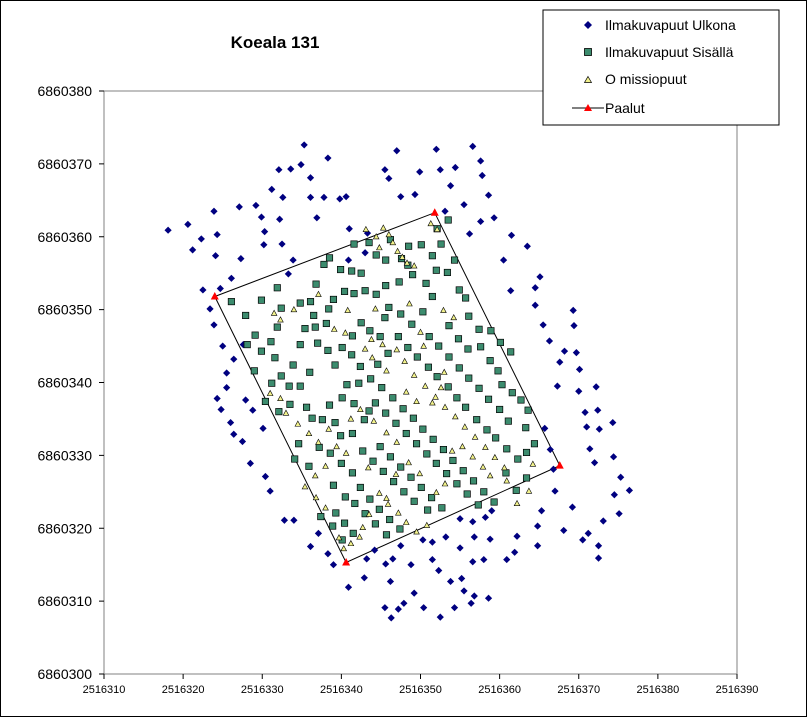  Describe the element at coordinates (64, 383) in the screenshot. I see `y-tick-label: 6860340` at that location.